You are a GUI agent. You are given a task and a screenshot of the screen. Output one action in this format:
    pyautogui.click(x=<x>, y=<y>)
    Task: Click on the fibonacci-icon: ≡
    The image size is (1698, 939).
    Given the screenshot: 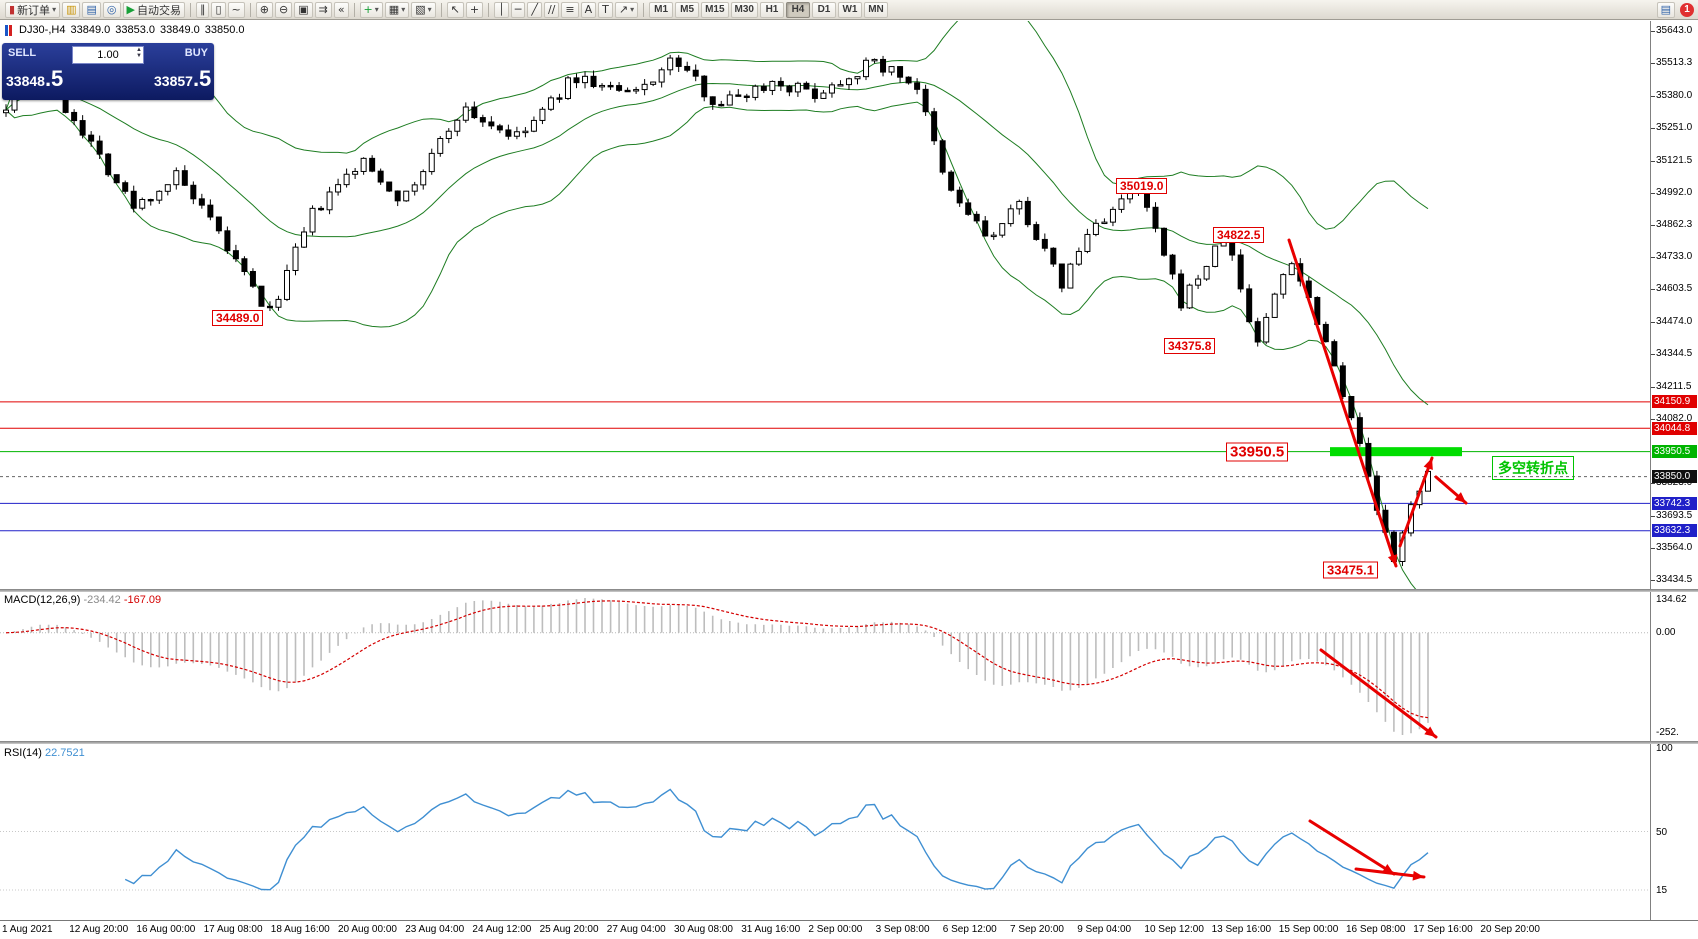 What is the action you would take?
    pyautogui.click(x=570, y=9)
    